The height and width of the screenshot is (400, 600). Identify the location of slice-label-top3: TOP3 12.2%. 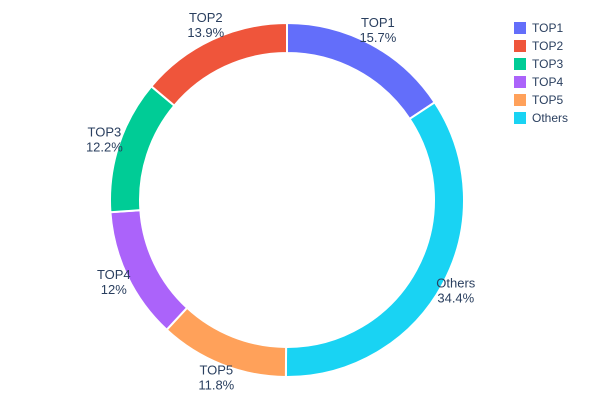
(104, 140).